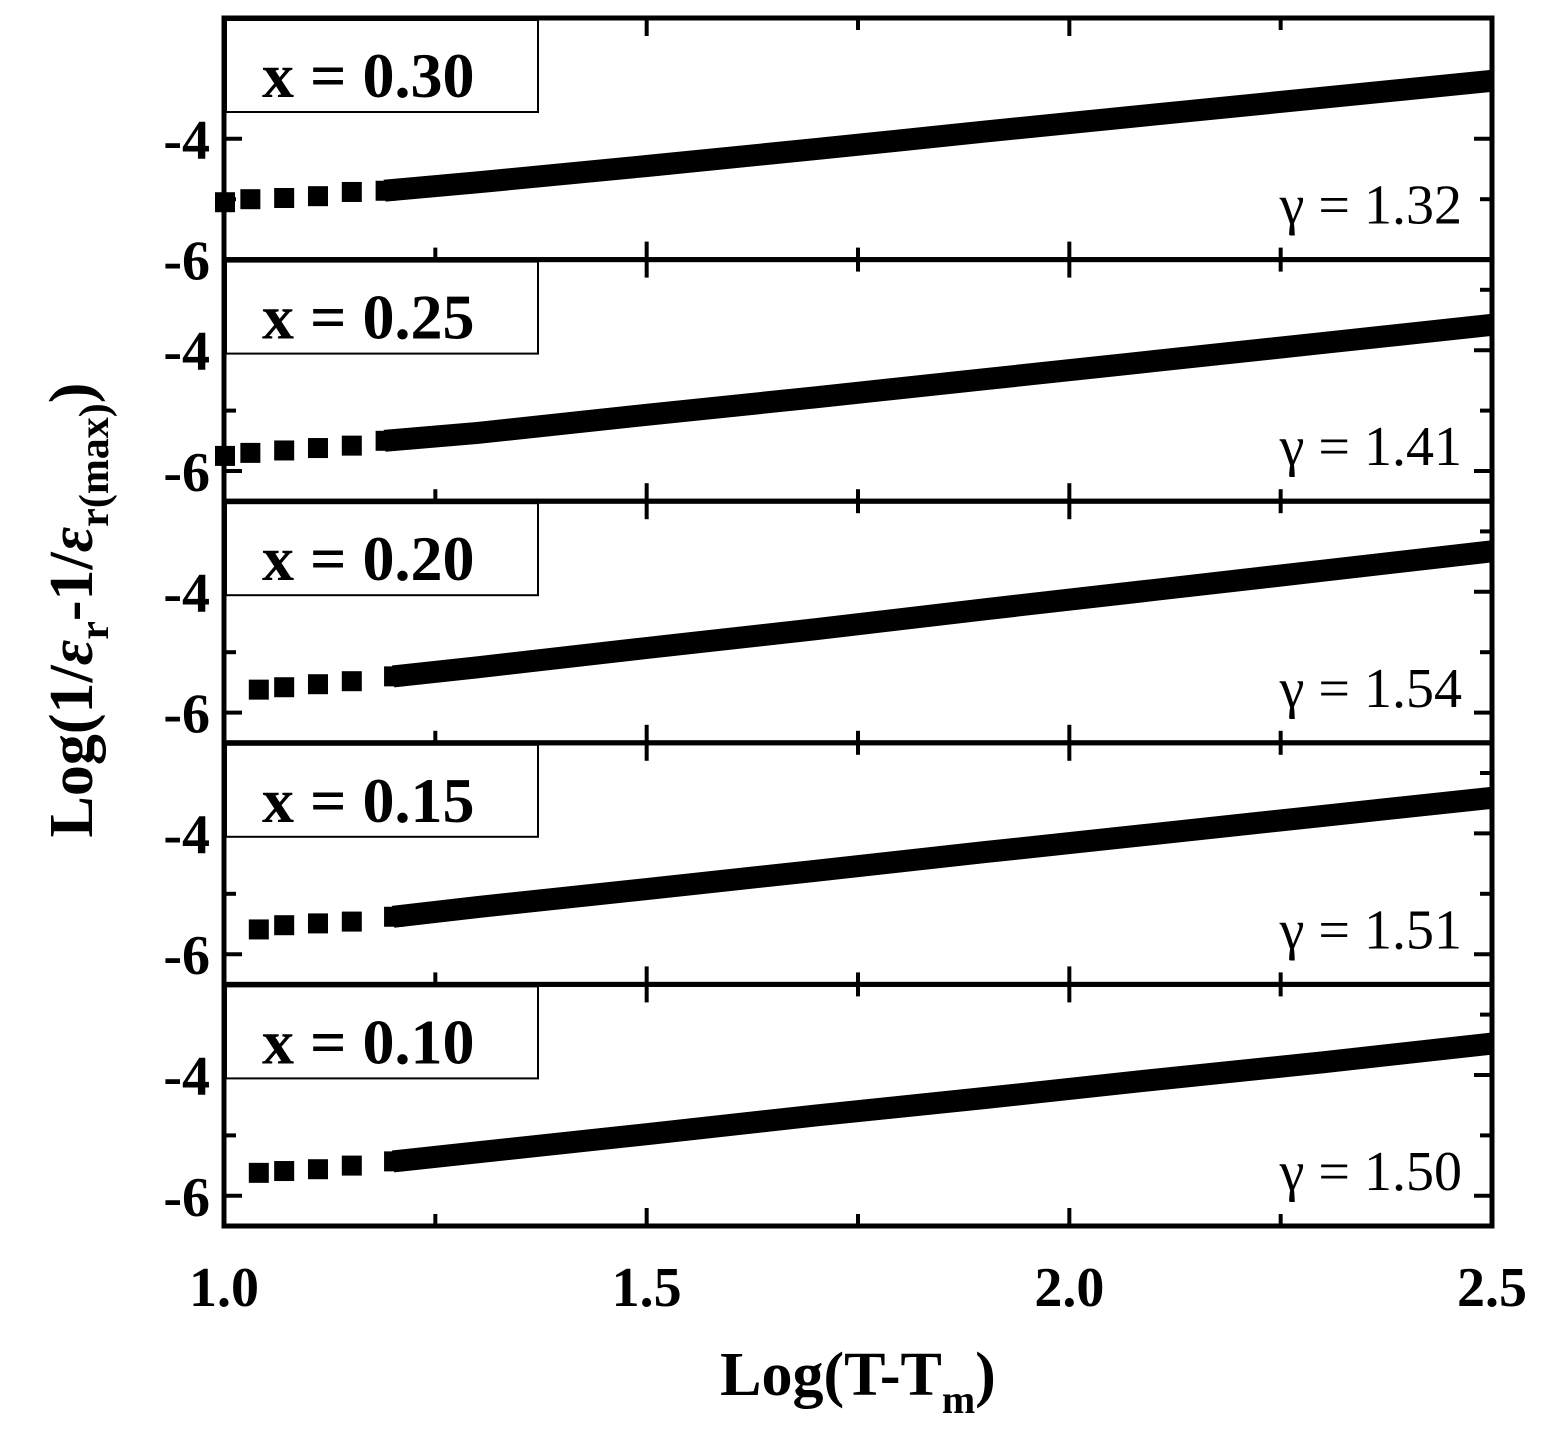  What do you see at coordinates (95, 465) in the screenshot?
I see `y-axis-title-sub-rmax: r(max)` at bounding box center [95, 465].